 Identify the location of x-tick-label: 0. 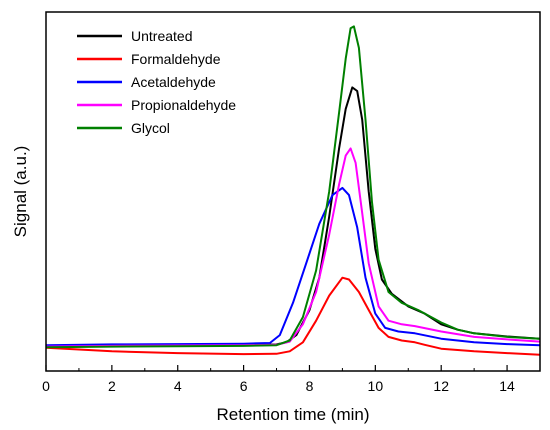
(46, 386).